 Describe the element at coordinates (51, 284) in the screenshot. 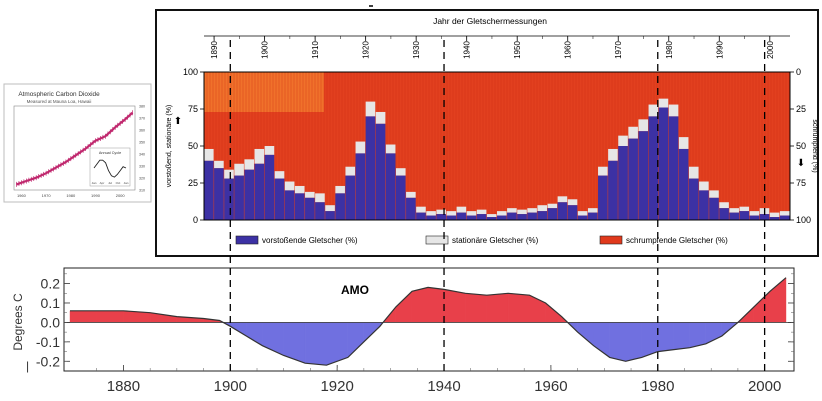

I see `amo-y-tick-label: 0.2` at that location.